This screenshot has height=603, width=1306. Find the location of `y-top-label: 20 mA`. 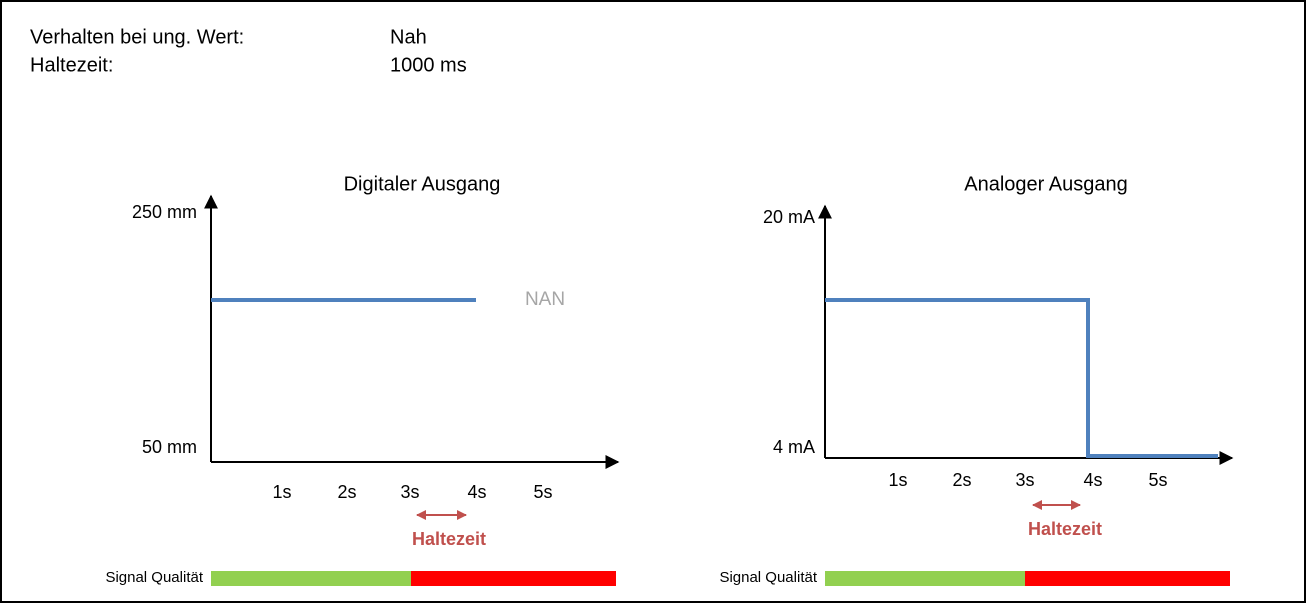

y-top-label: 20 mA is located at coordinates (789, 217).